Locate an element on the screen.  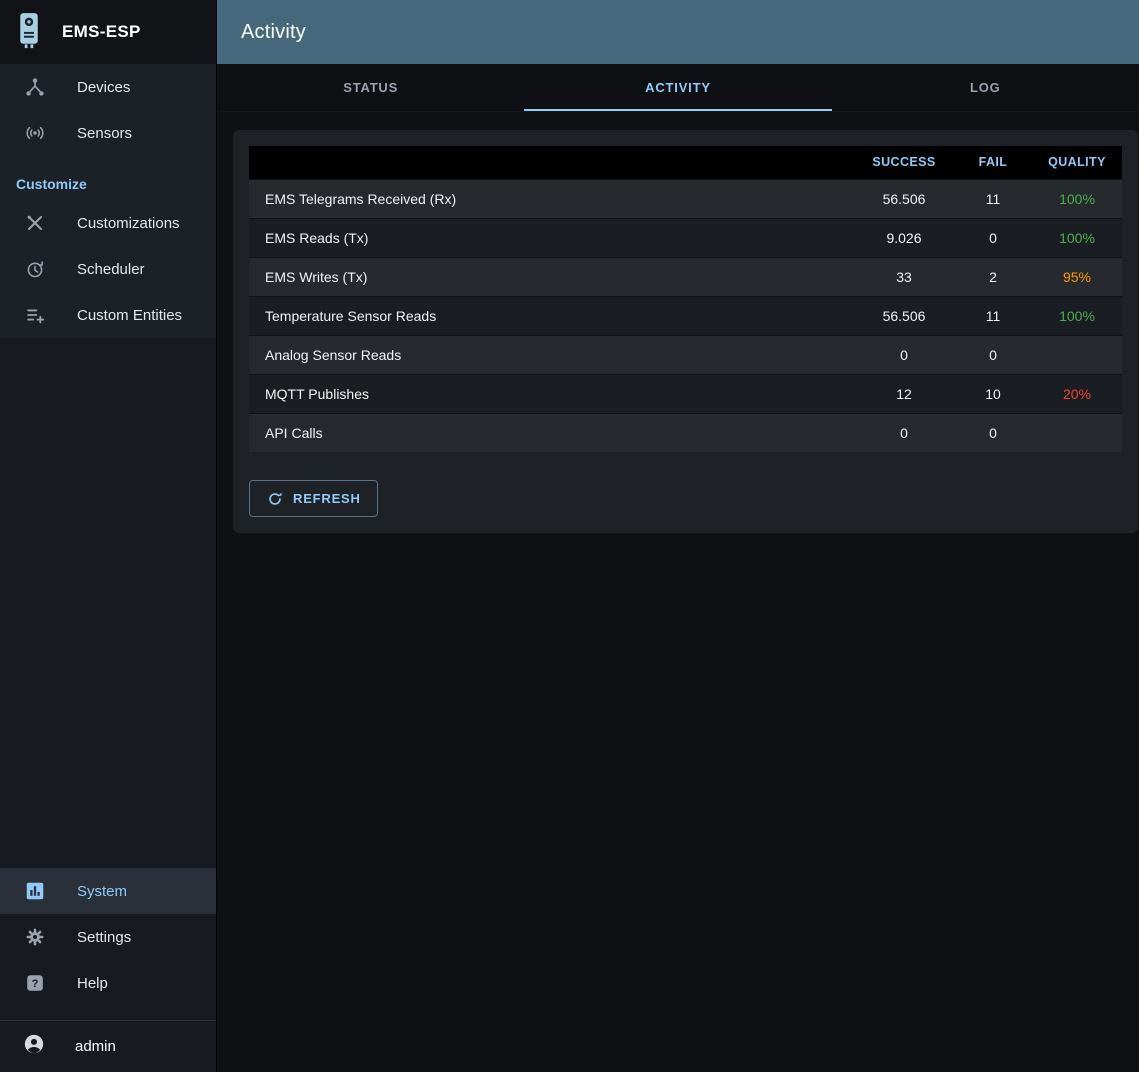
metric-quality: 95% is located at coordinates (1077, 276).